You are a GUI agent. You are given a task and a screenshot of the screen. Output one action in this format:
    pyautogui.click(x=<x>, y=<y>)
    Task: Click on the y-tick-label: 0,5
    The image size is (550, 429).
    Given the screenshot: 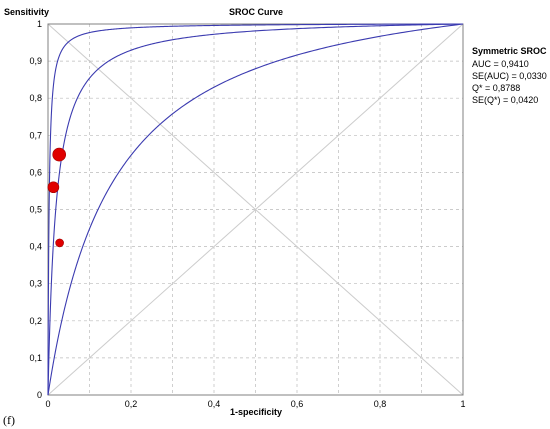 What is the action you would take?
    pyautogui.click(x=35, y=210)
    